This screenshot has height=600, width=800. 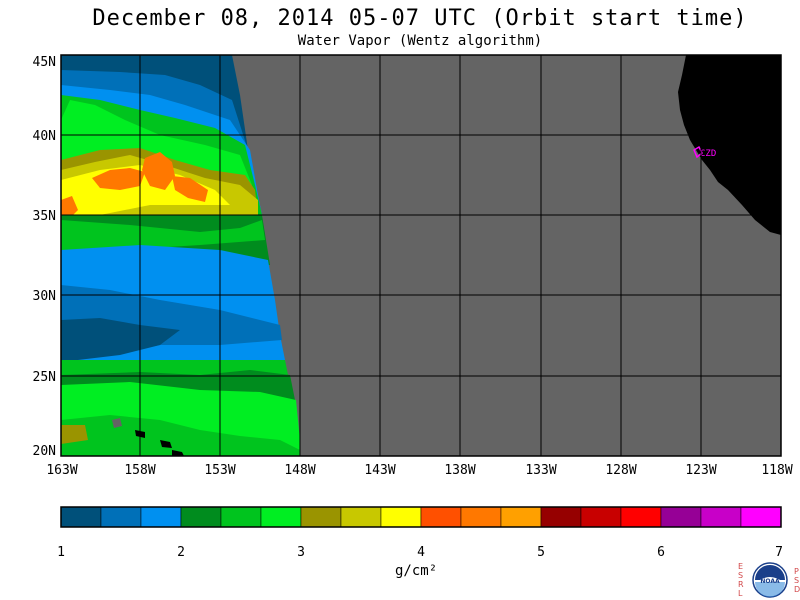 I want to click on colorbar-frame, so click(x=421, y=517).